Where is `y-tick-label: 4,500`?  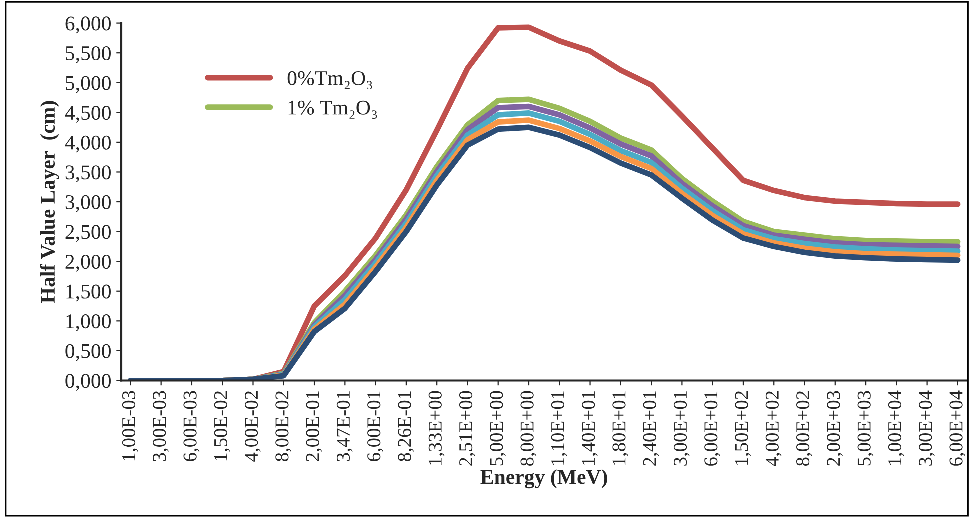
y-tick-label: 4,500 is located at coordinates (88, 115).